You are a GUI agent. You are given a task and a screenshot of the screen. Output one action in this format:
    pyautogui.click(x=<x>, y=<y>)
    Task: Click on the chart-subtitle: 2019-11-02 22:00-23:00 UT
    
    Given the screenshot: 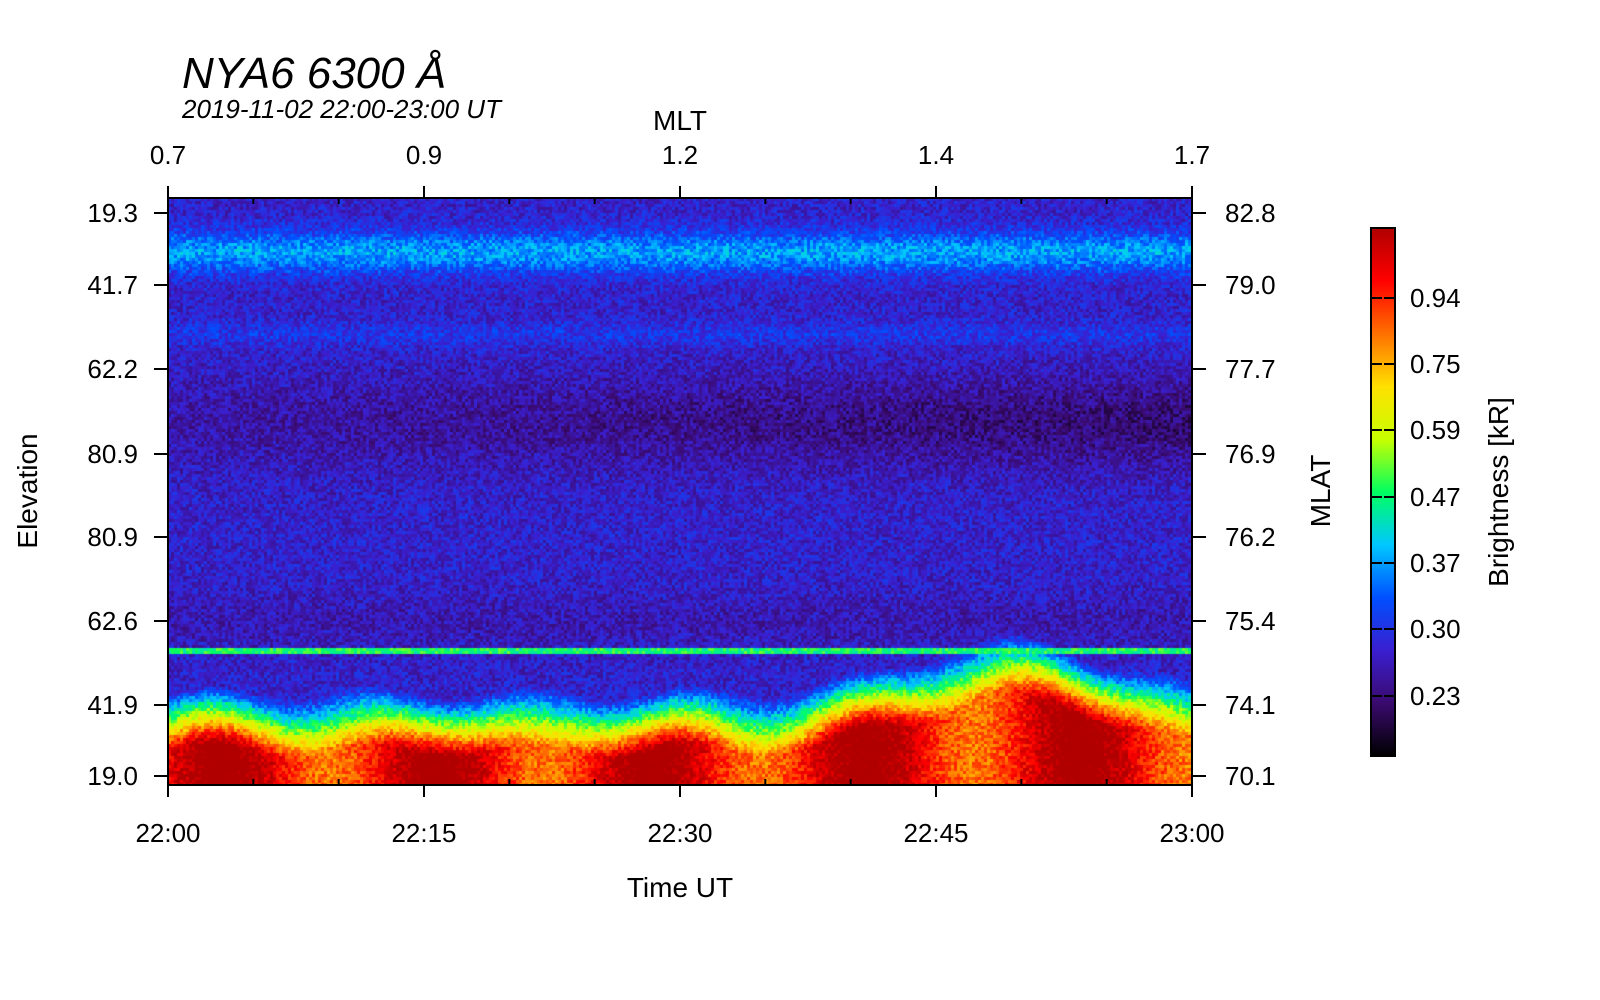 What is the action you would take?
    pyautogui.click(x=342, y=109)
    